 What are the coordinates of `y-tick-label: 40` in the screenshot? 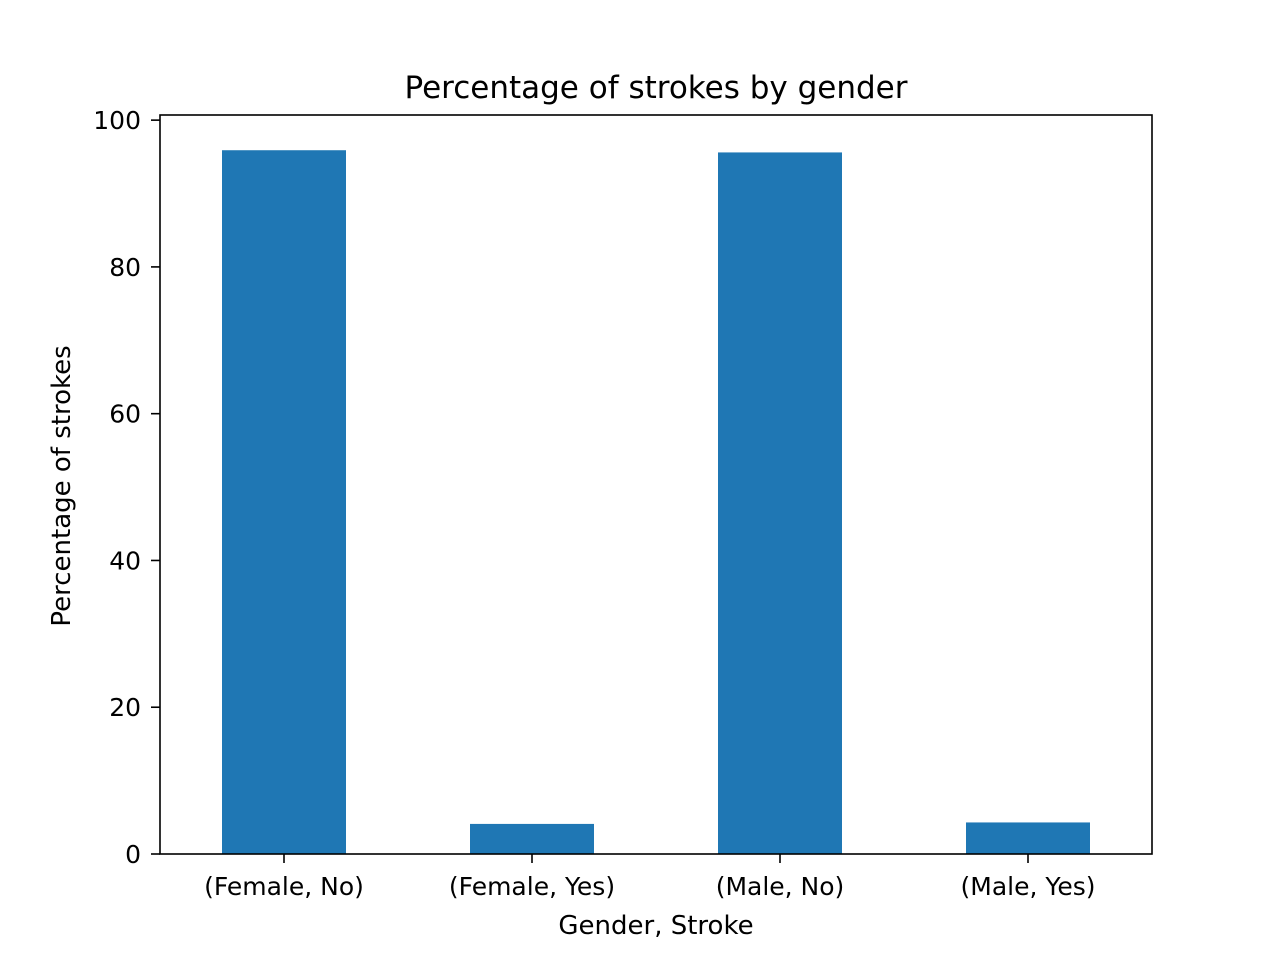 It's located at (125, 560).